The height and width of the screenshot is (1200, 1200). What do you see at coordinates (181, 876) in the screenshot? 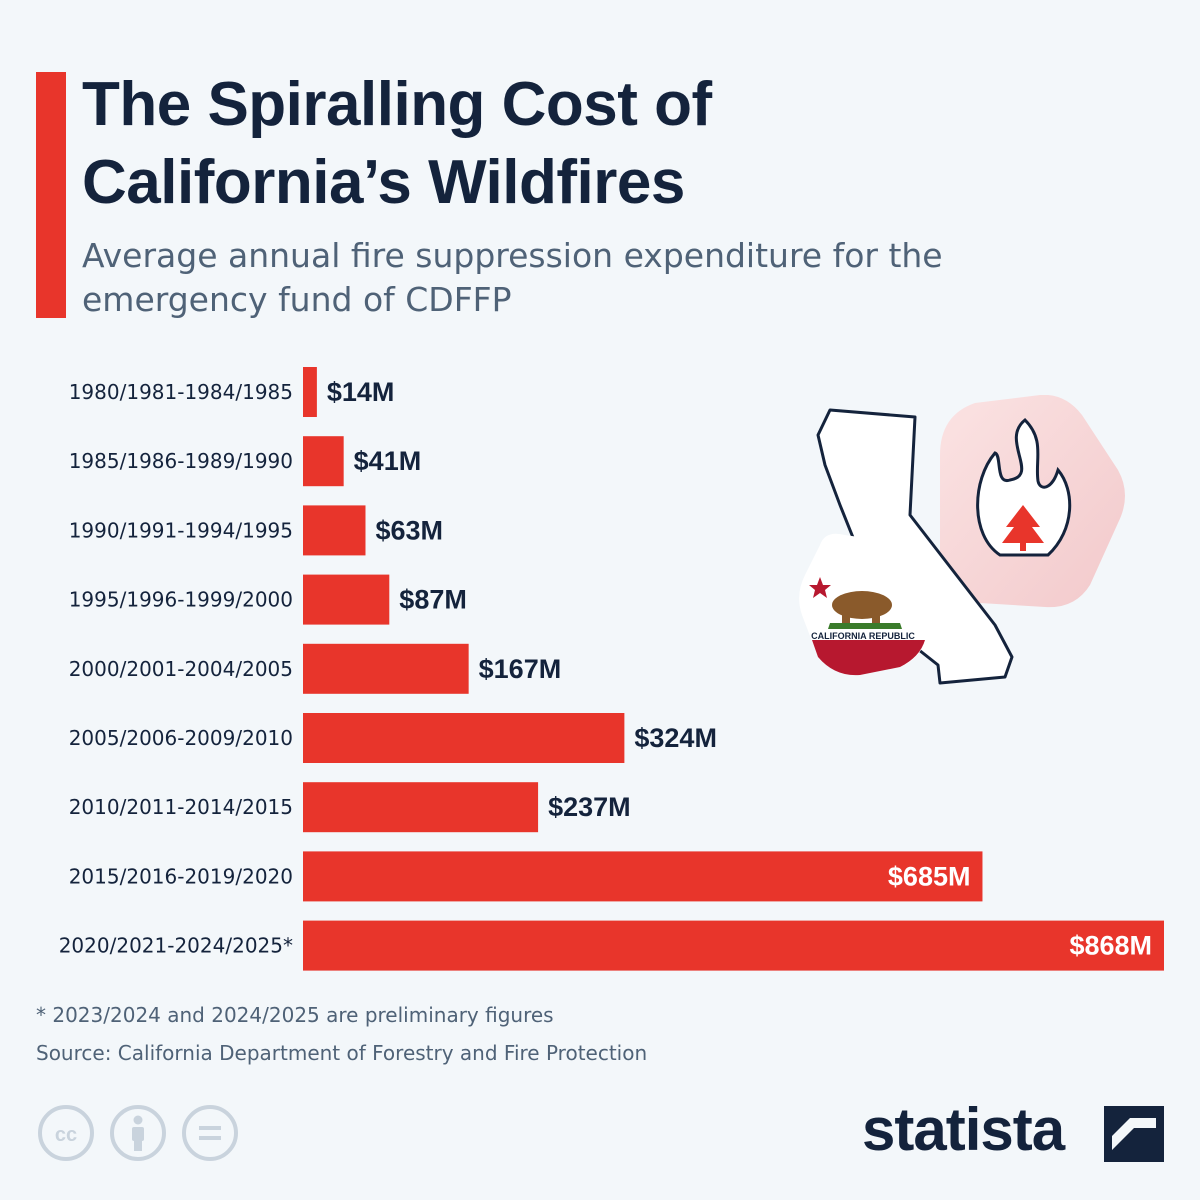
I see `category-label: 2015/2016-2019/2020` at bounding box center [181, 876].